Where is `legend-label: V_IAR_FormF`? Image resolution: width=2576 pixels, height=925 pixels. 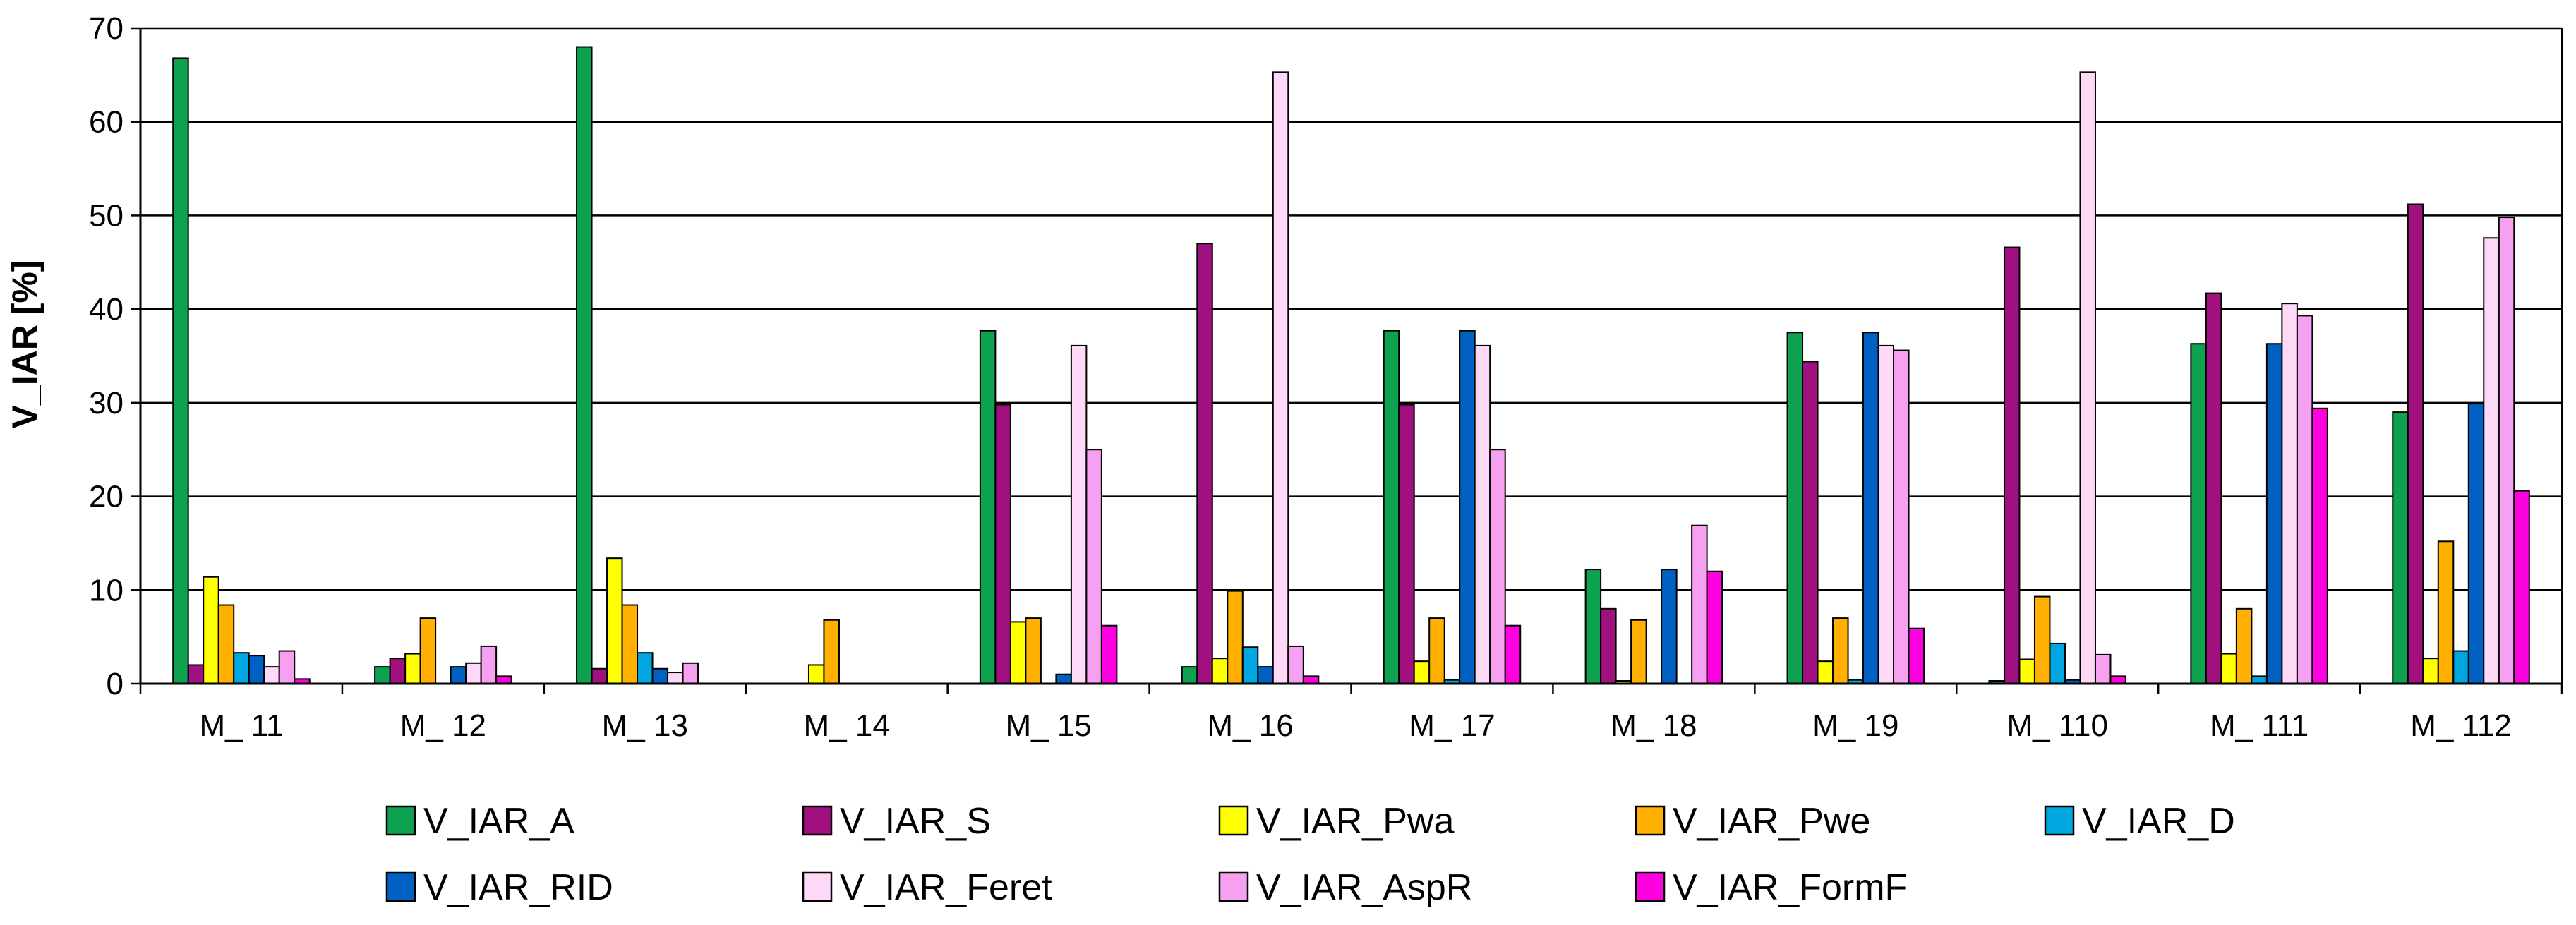
legend-label: V_IAR_FormF is located at coordinates (1790, 887).